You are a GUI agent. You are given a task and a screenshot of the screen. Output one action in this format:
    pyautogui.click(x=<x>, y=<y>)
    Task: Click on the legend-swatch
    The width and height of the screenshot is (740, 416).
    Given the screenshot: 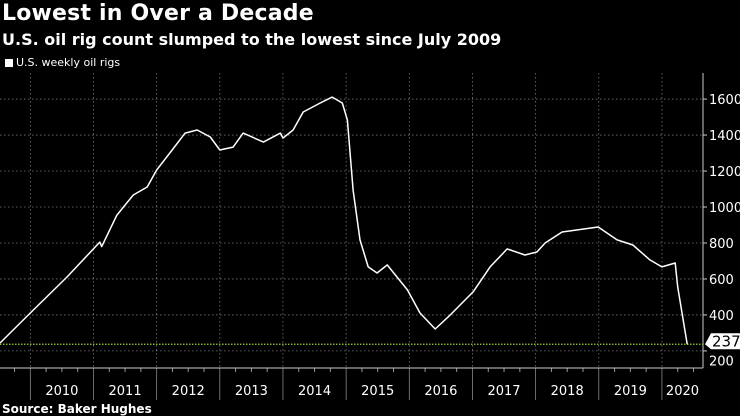 What is the action you would take?
    pyautogui.click(x=9, y=62)
    